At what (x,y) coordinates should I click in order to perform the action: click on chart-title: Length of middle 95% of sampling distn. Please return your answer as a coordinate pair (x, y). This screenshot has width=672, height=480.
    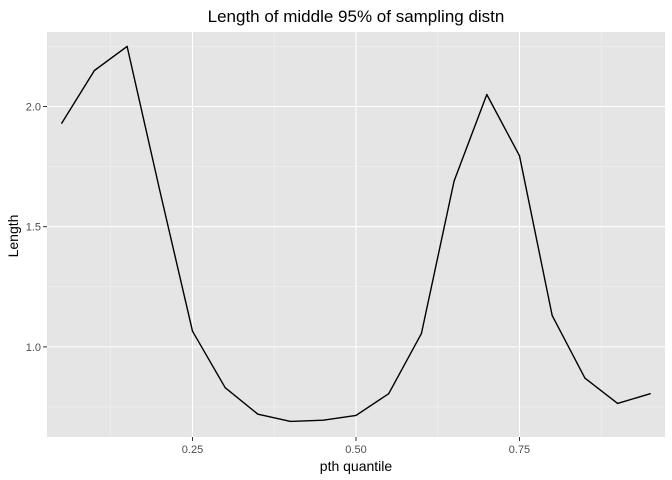
    Looking at the image, I should click on (356, 16).